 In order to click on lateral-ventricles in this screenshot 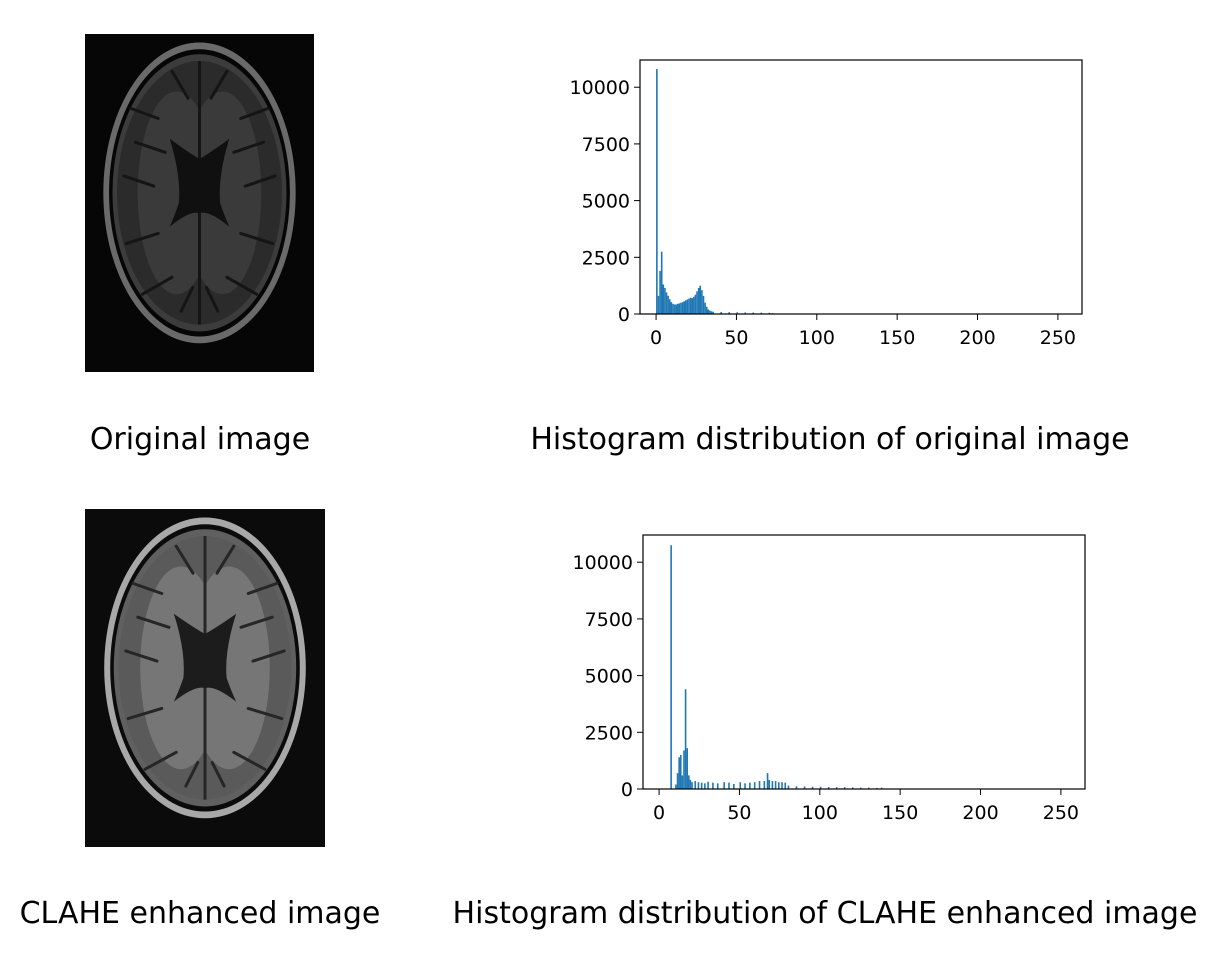, I will do `click(199, 182)`.